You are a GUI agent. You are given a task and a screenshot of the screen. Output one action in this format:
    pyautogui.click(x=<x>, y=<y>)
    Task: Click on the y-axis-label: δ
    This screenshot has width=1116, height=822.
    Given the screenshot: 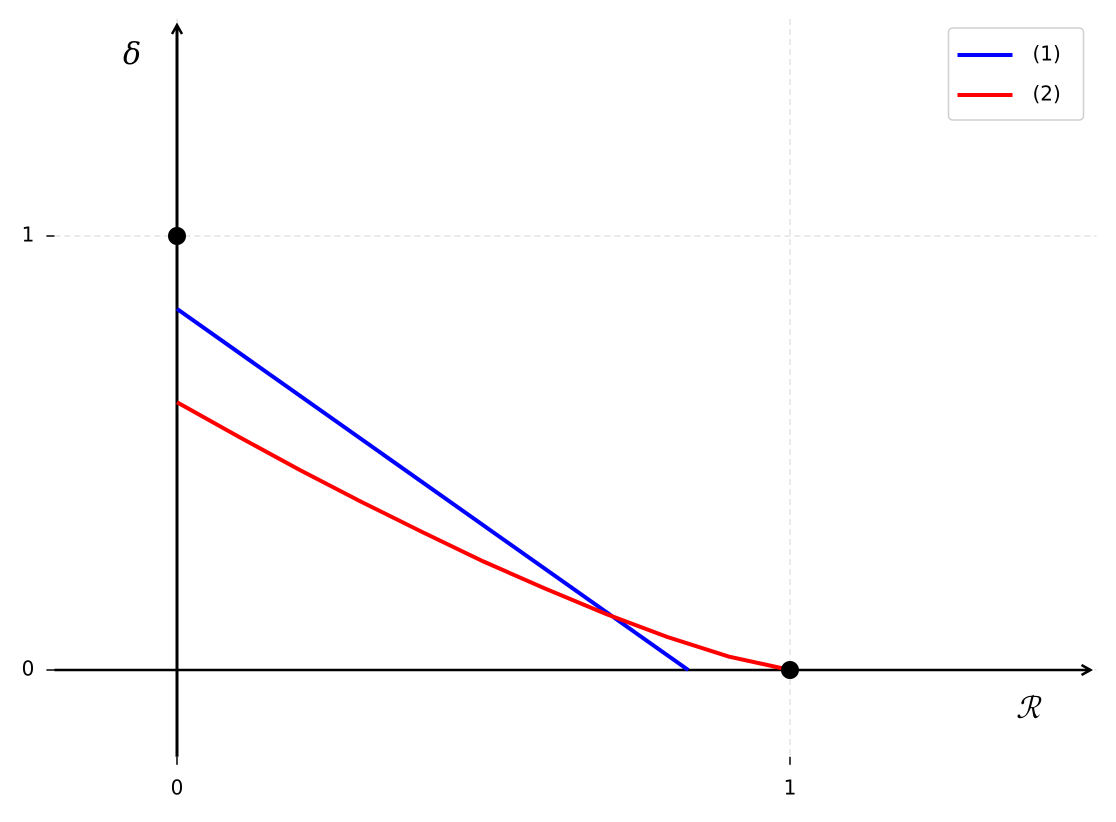 What is the action you would take?
    pyautogui.click(x=132, y=54)
    